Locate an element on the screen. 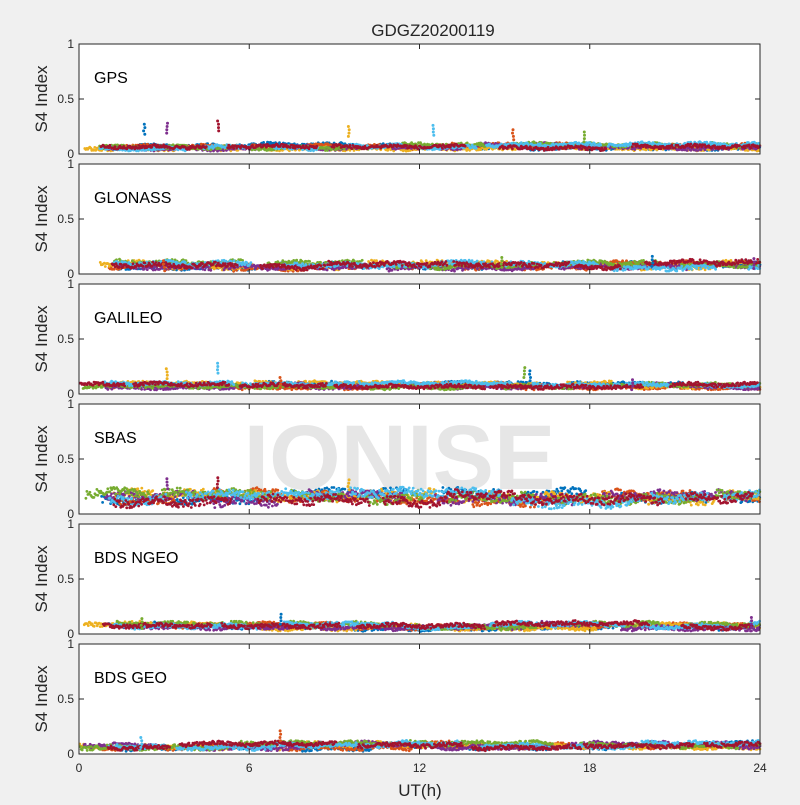 This screenshot has width=800, height=805. y-tick-label: 0.5 is located at coordinates (65, 99).